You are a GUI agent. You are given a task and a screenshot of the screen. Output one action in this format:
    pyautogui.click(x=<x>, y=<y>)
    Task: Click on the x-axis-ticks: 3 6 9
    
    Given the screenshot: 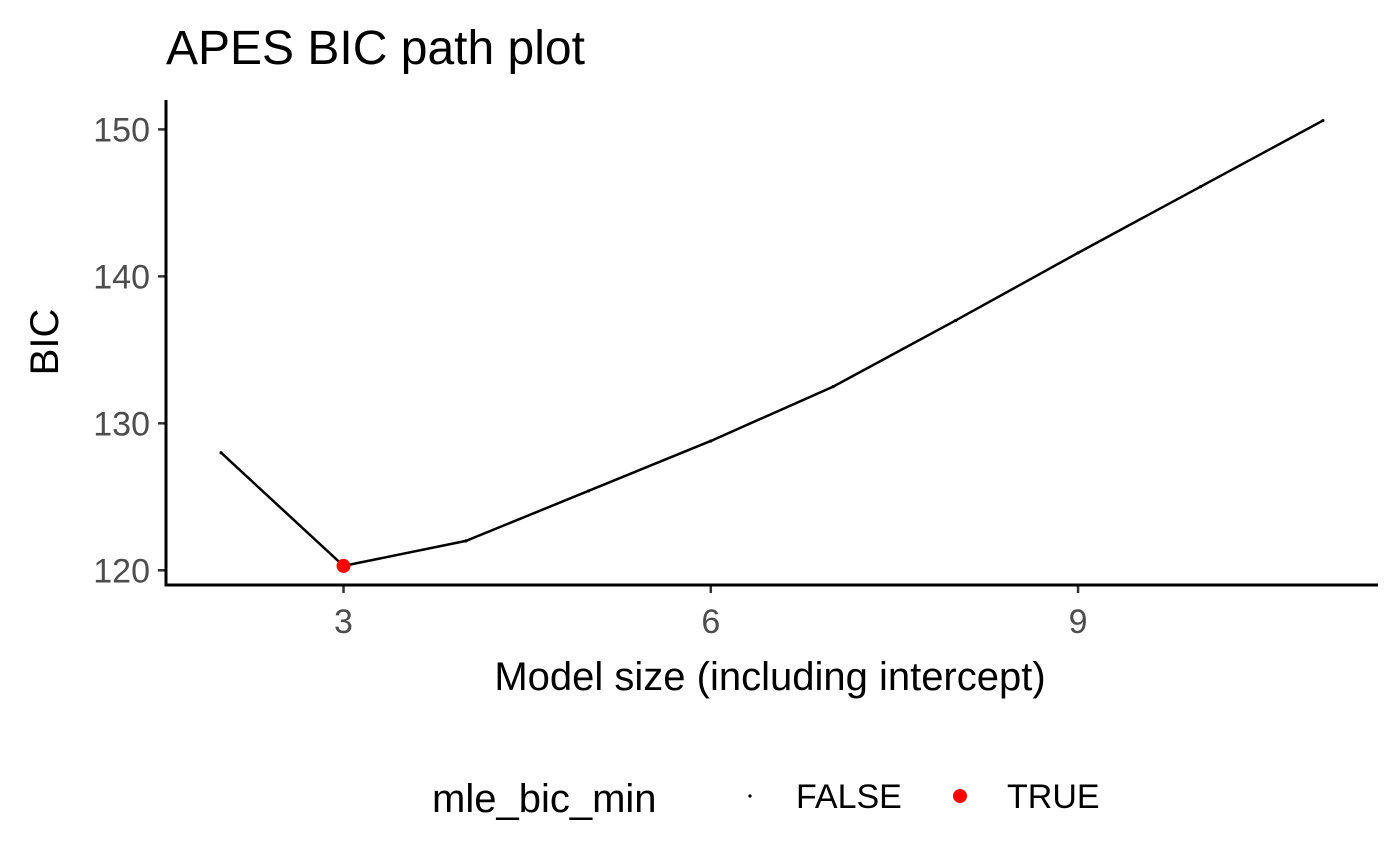 What is the action you would take?
    pyautogui.click(x=711, y=613)
    